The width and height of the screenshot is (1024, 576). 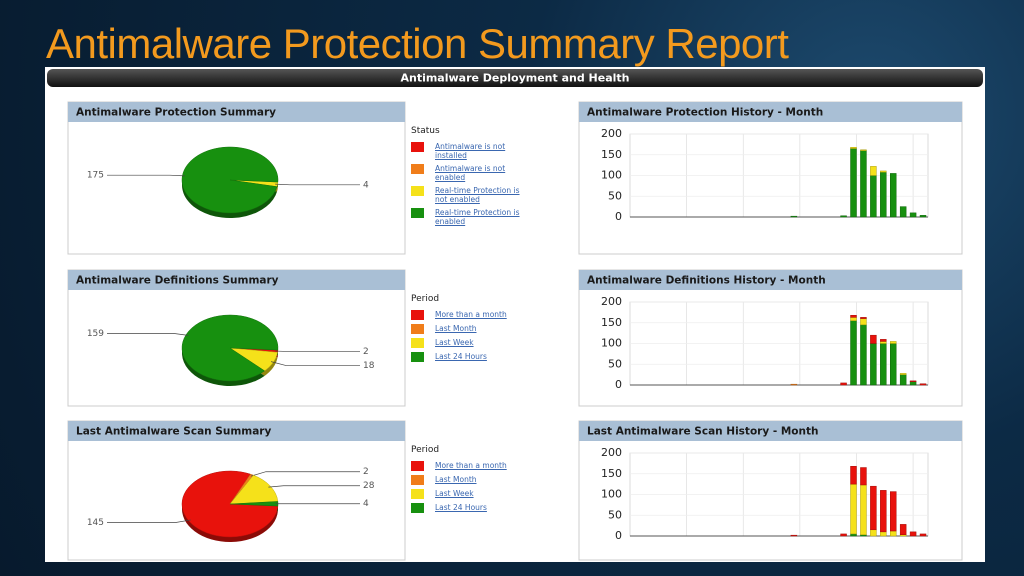 I want to click on legend-label: Antimalware is not enabled, so click(x=470, y=173).